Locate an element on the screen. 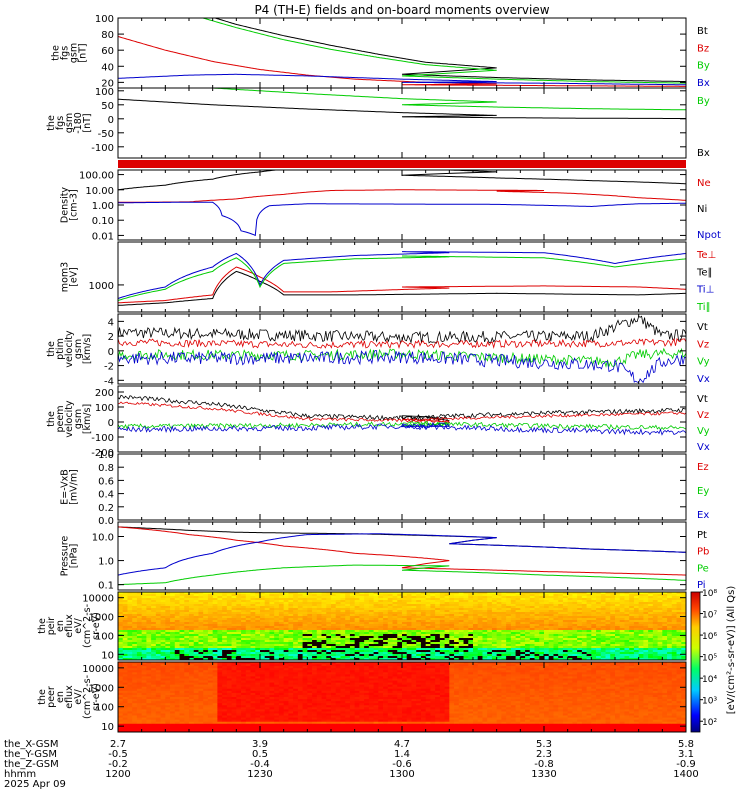 The image size is (750, 800). quality-flag-bar is located at coordinates (402, 164).